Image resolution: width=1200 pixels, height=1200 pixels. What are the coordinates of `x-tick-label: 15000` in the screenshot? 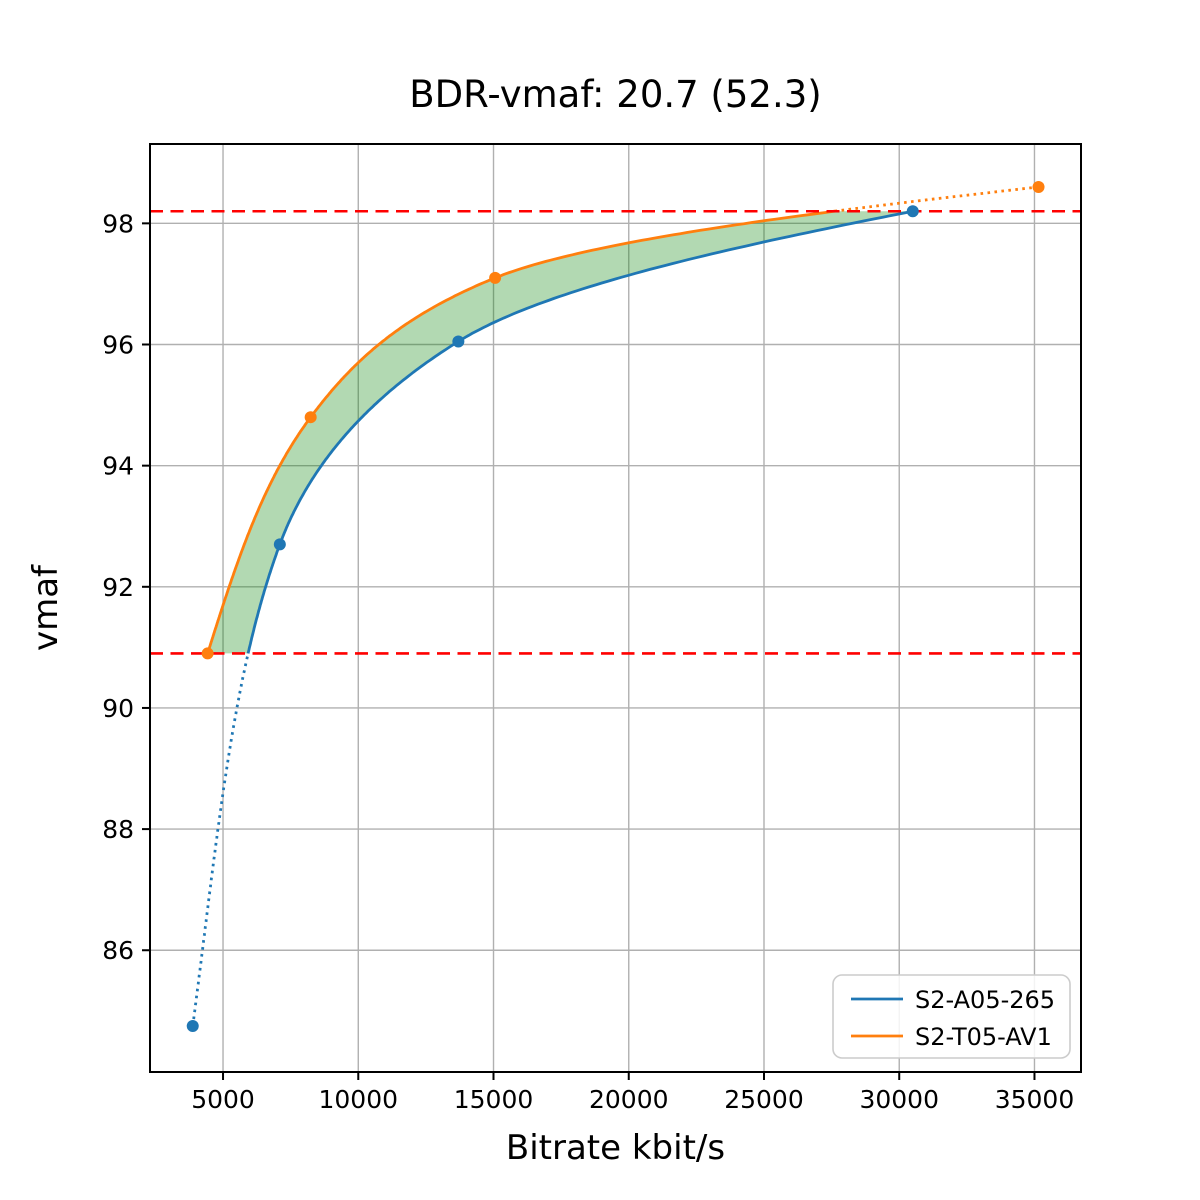 It's located at (494, 1099).